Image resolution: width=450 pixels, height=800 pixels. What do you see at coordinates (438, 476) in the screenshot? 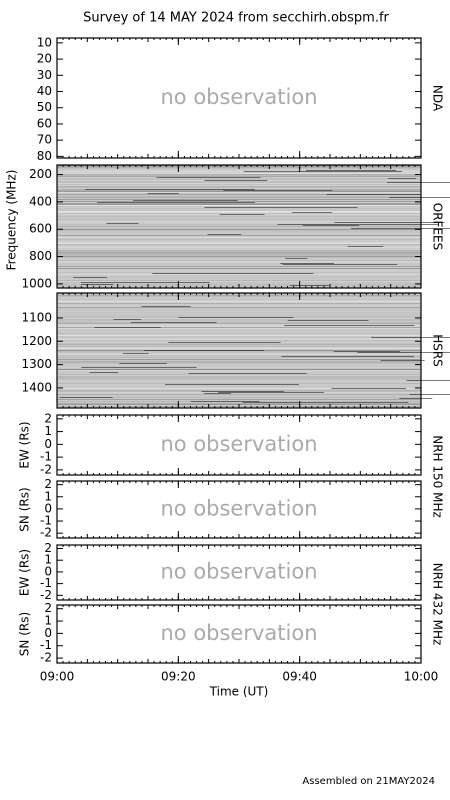
I see `instrument-label: NRH 150 MHz` at bounding box center [438, 476].